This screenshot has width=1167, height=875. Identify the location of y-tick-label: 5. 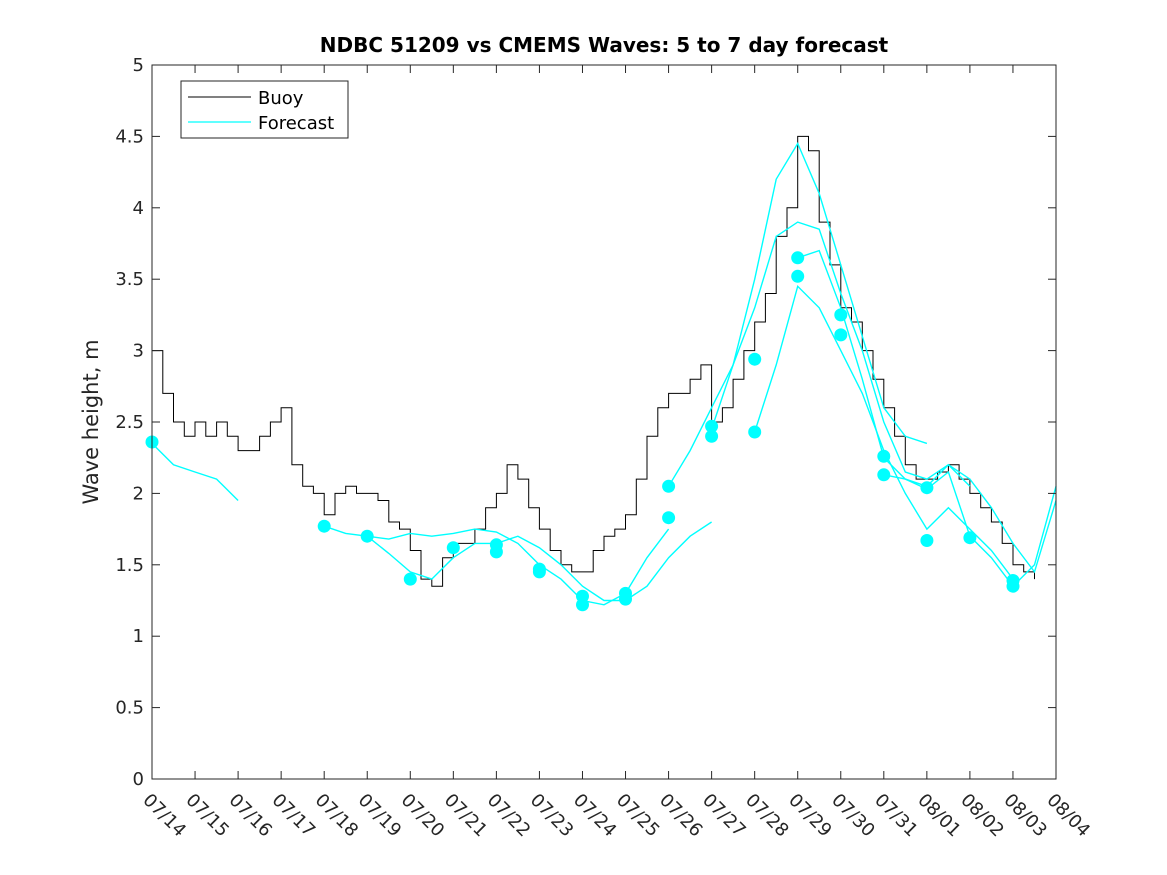
(138, 65).